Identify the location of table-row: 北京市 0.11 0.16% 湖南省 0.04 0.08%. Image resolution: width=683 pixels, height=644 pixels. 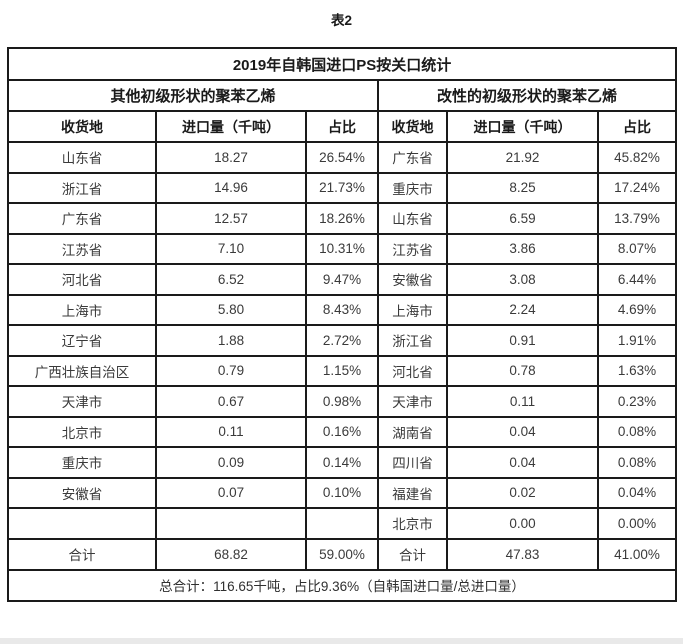
(342, 431).